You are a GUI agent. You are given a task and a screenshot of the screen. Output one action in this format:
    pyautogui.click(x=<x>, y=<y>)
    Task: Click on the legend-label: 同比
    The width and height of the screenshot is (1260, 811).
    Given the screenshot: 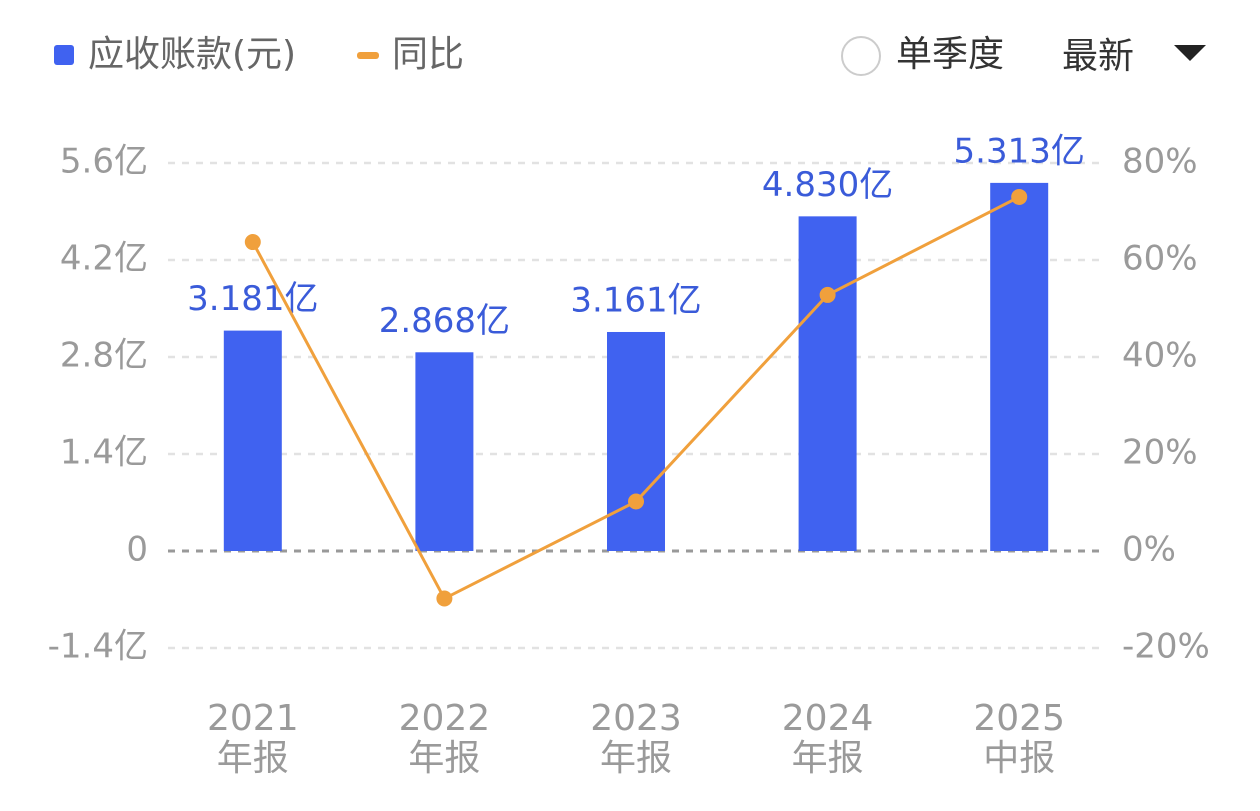 What is the action you would take?
    pyautogui.click(x=428, y=54)
    